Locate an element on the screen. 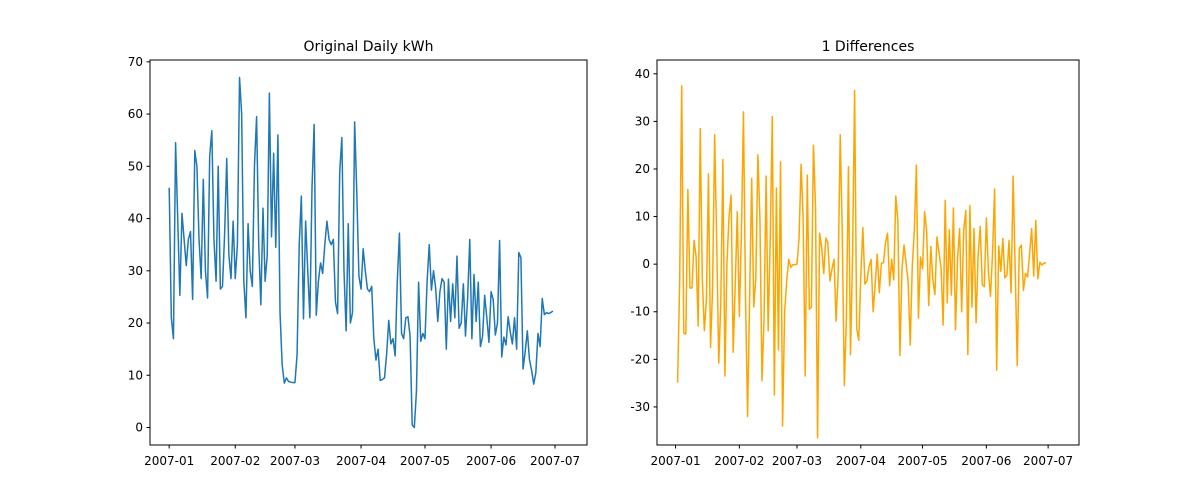 This screenshot has height=500, width=1200. y-tick-label: -30 is located at coordinates (640, 407).